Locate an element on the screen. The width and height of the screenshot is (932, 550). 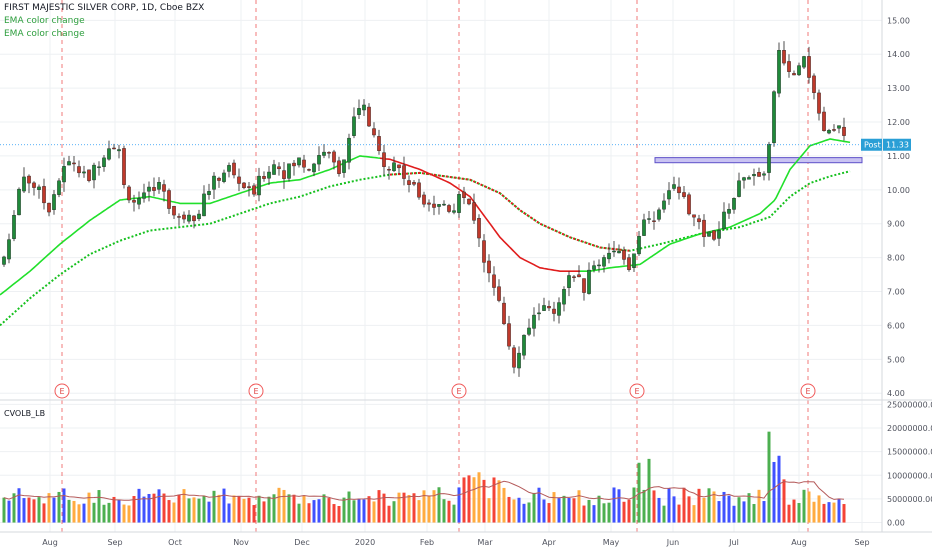
post-tag-label: Post is located at coordinates (872, 145).